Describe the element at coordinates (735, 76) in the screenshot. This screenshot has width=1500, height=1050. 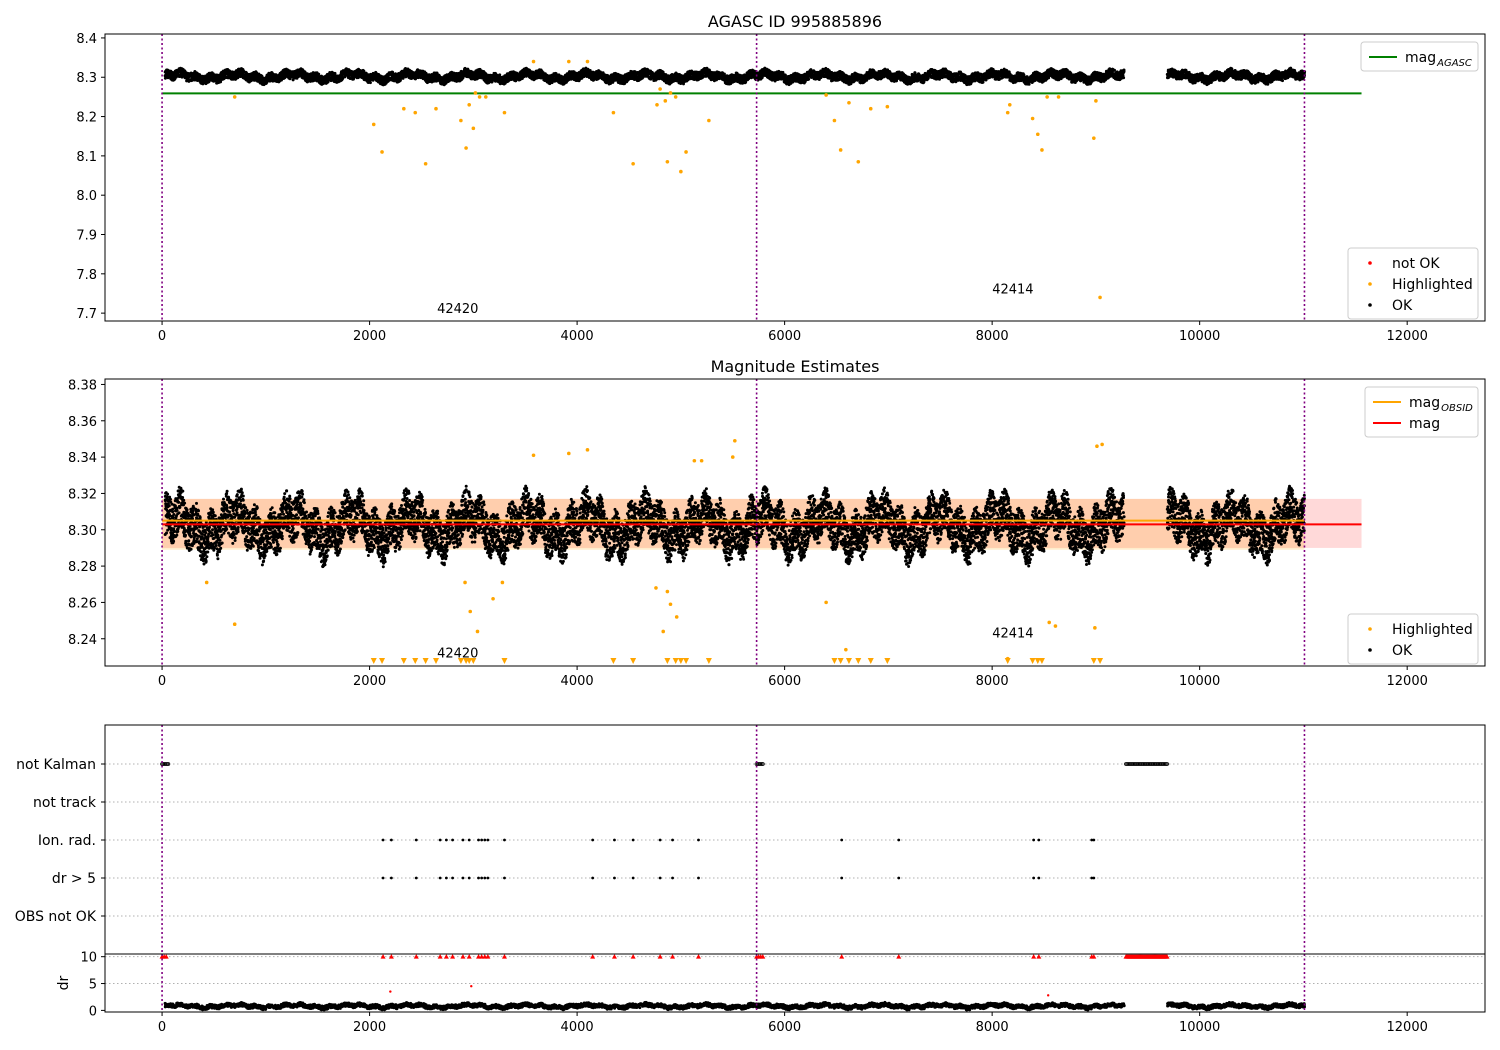
I see `ok-points` at that location.